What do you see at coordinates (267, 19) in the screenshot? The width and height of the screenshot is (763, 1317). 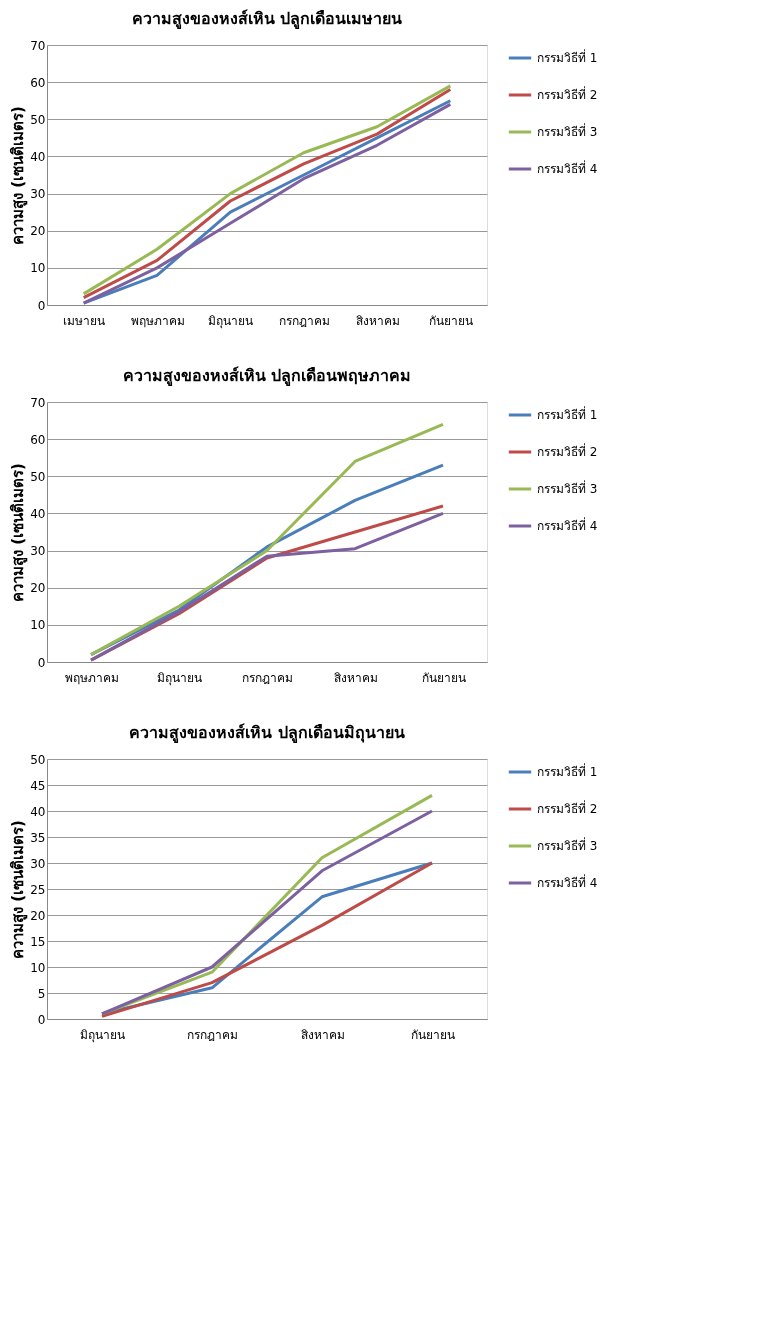 I see `chart-title: ความสูงของหงส์เหิน ปลูกเดือนเมษายน` at bounding box center [267, 19].